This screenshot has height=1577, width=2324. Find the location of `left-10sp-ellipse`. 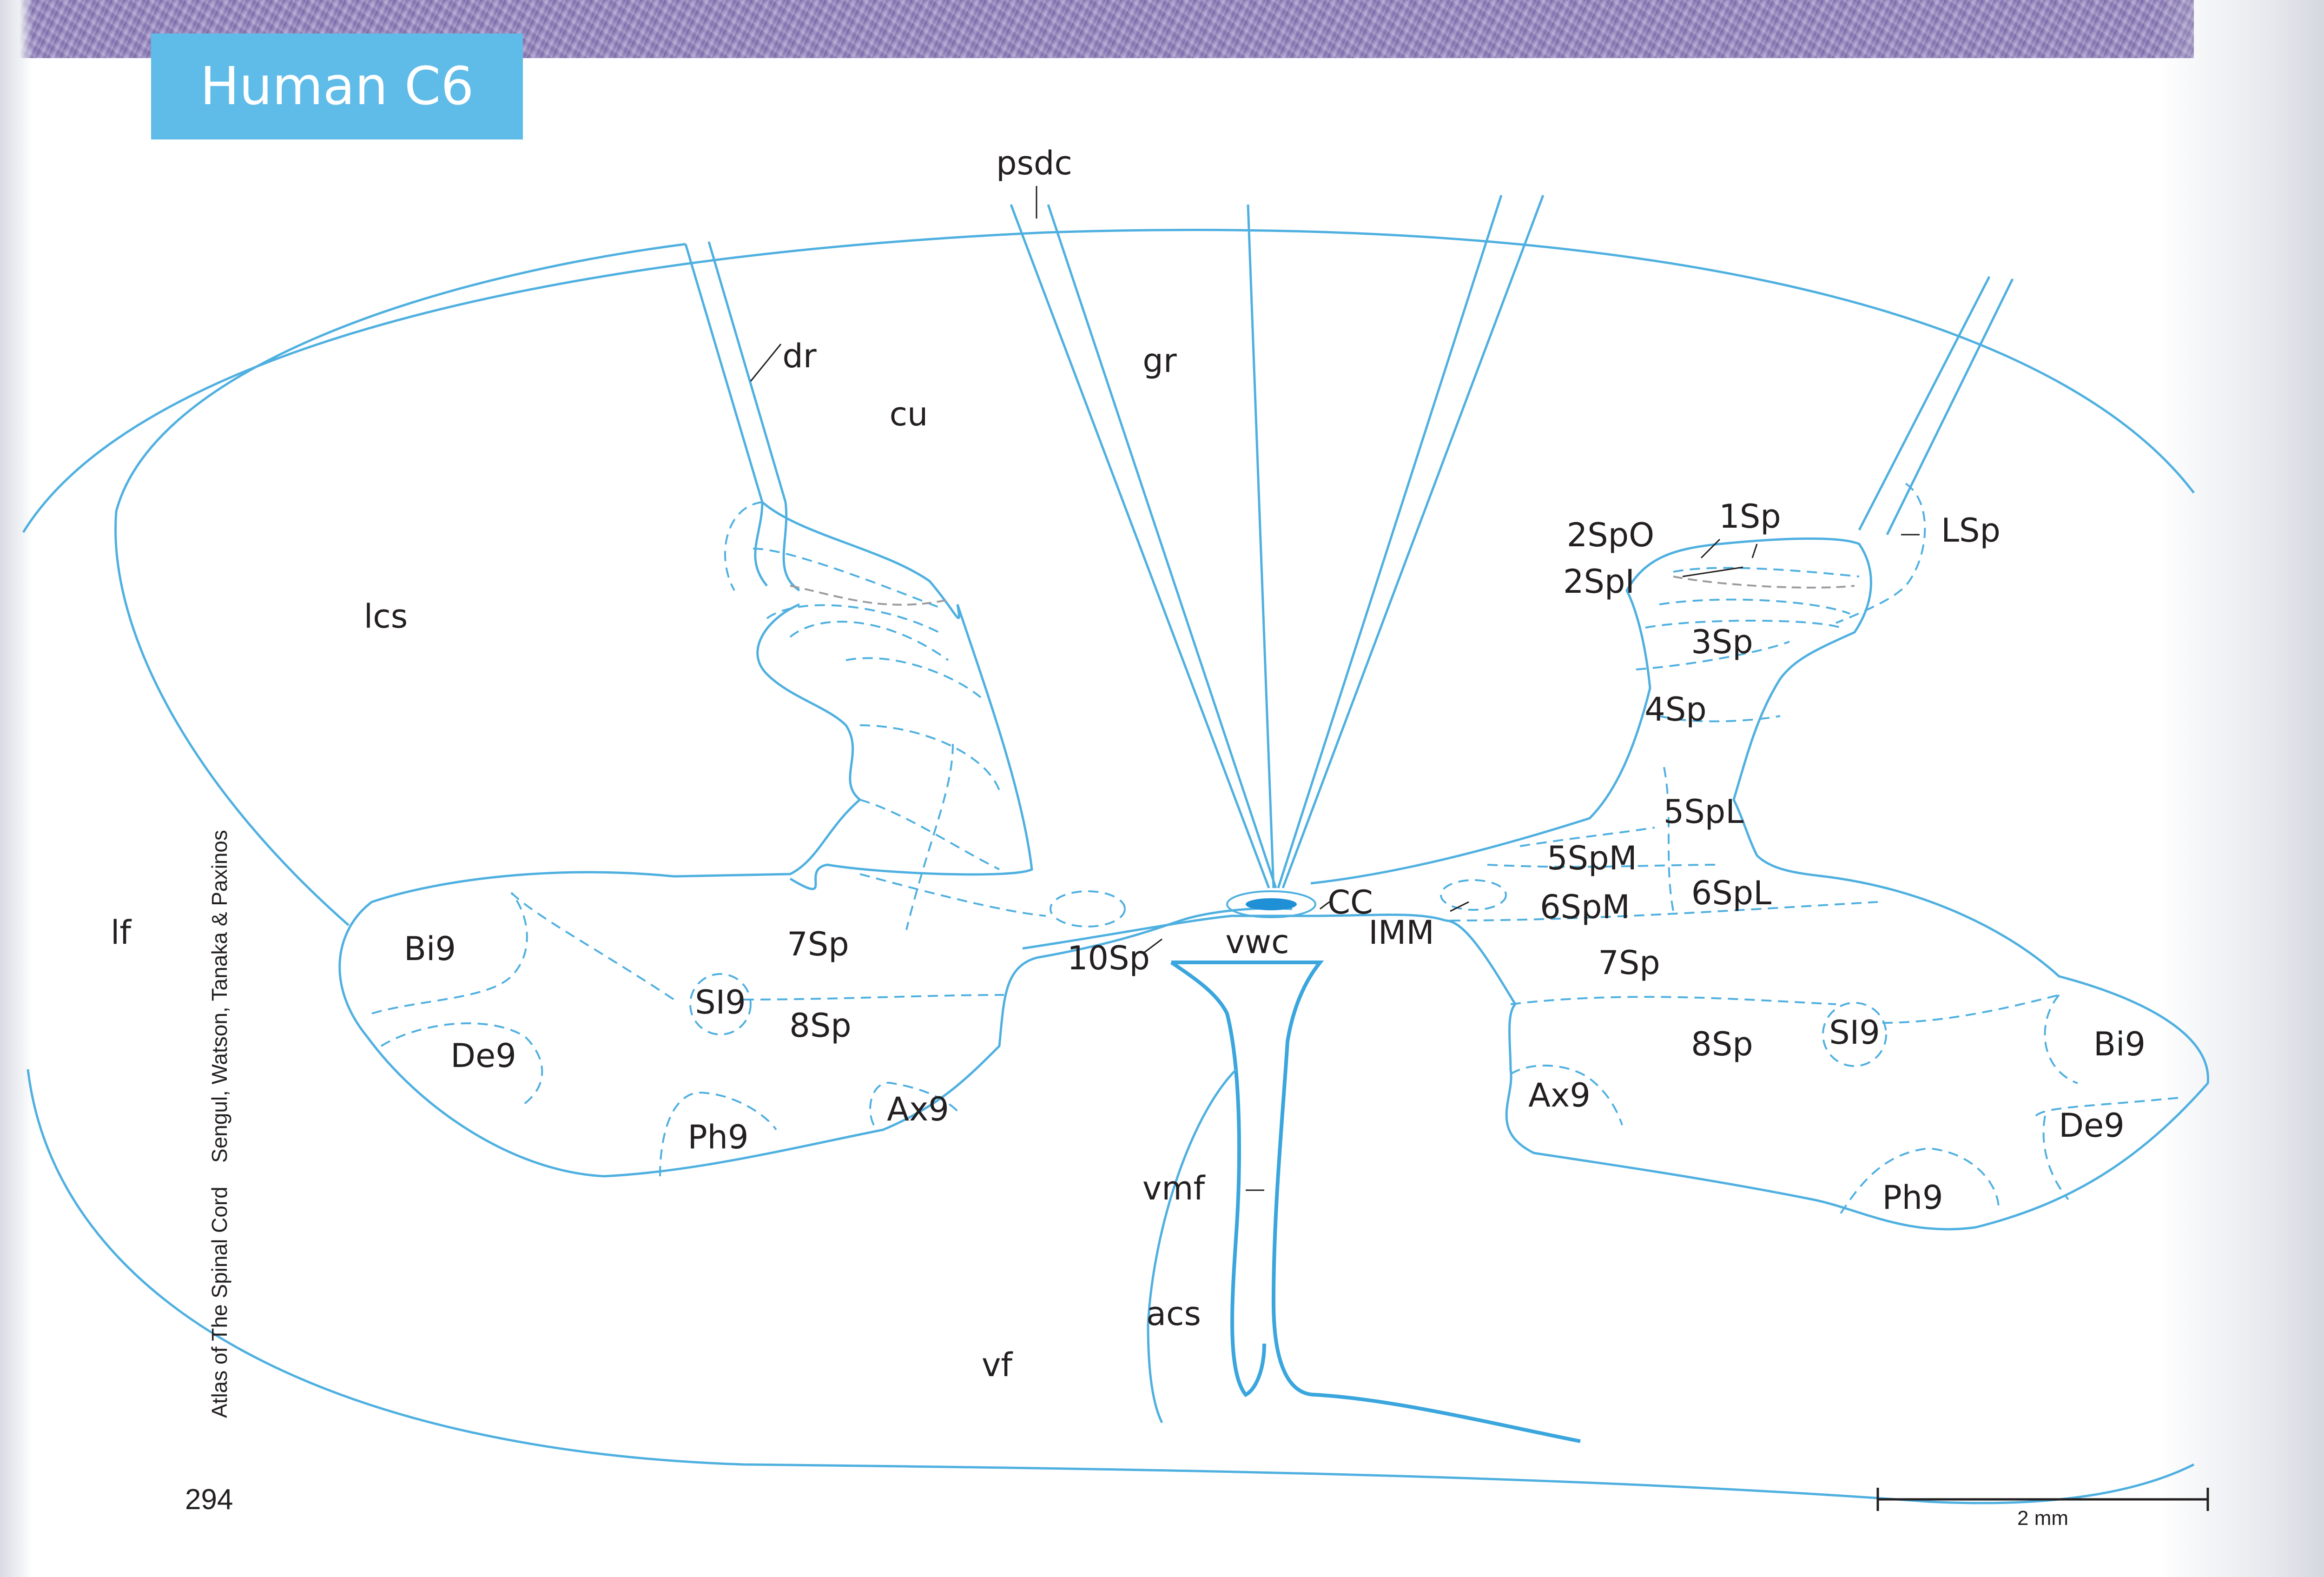

left-10sp-ellipse is located at coordinates (1088, 909).